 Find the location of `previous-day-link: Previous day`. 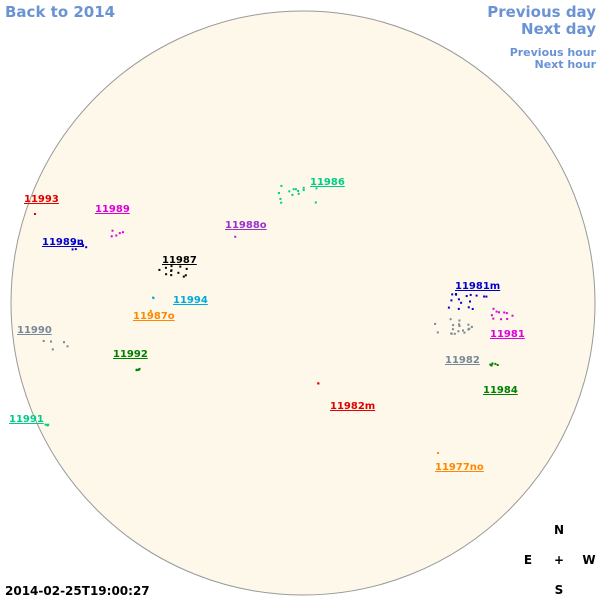

previous-day-link: Previous day is located at coordinates (541, 12).